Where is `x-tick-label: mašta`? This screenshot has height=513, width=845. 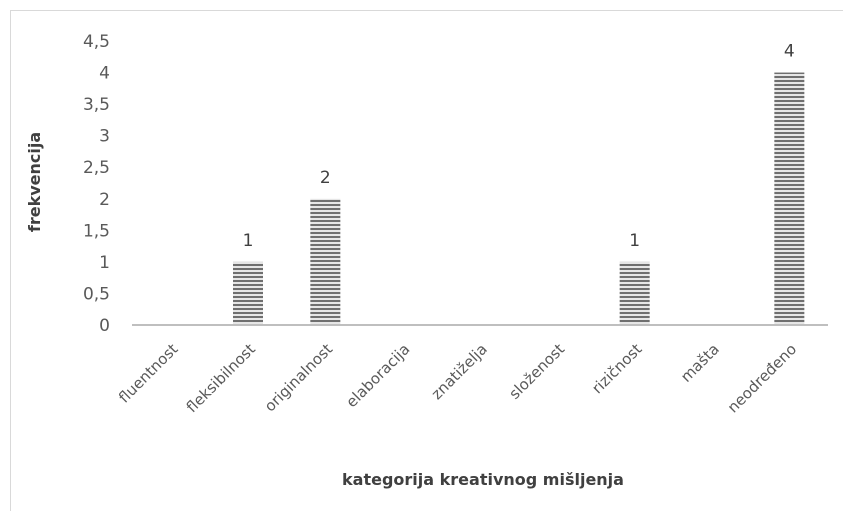
x-tick-label: mašta is located at coordinates (700, 363).